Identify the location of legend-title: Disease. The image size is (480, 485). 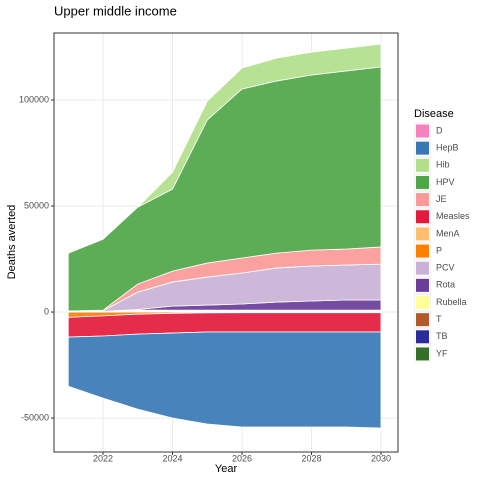
(434, 114).